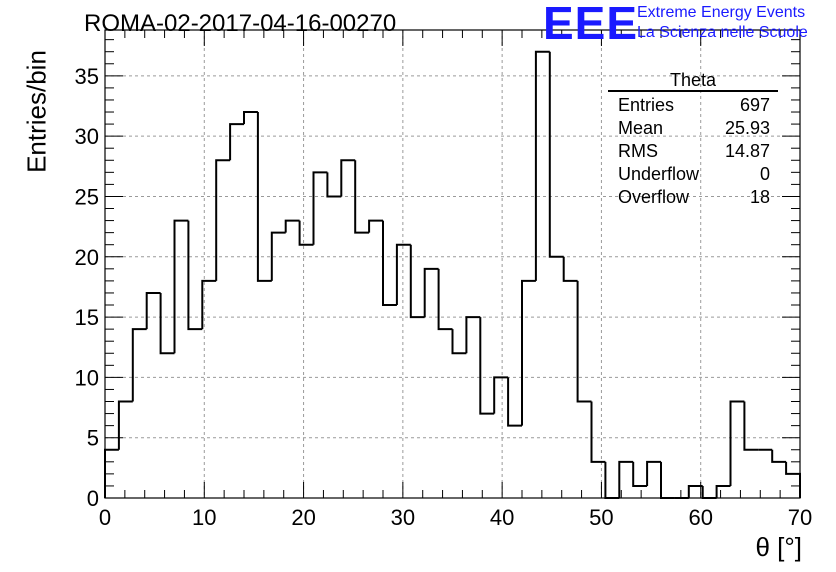 Image resolution: width=836 pixels, height=572 pixels. Describe the element at coordinates (502, 517) in the screenshot. I see `x-tick-label: 40` at that location.